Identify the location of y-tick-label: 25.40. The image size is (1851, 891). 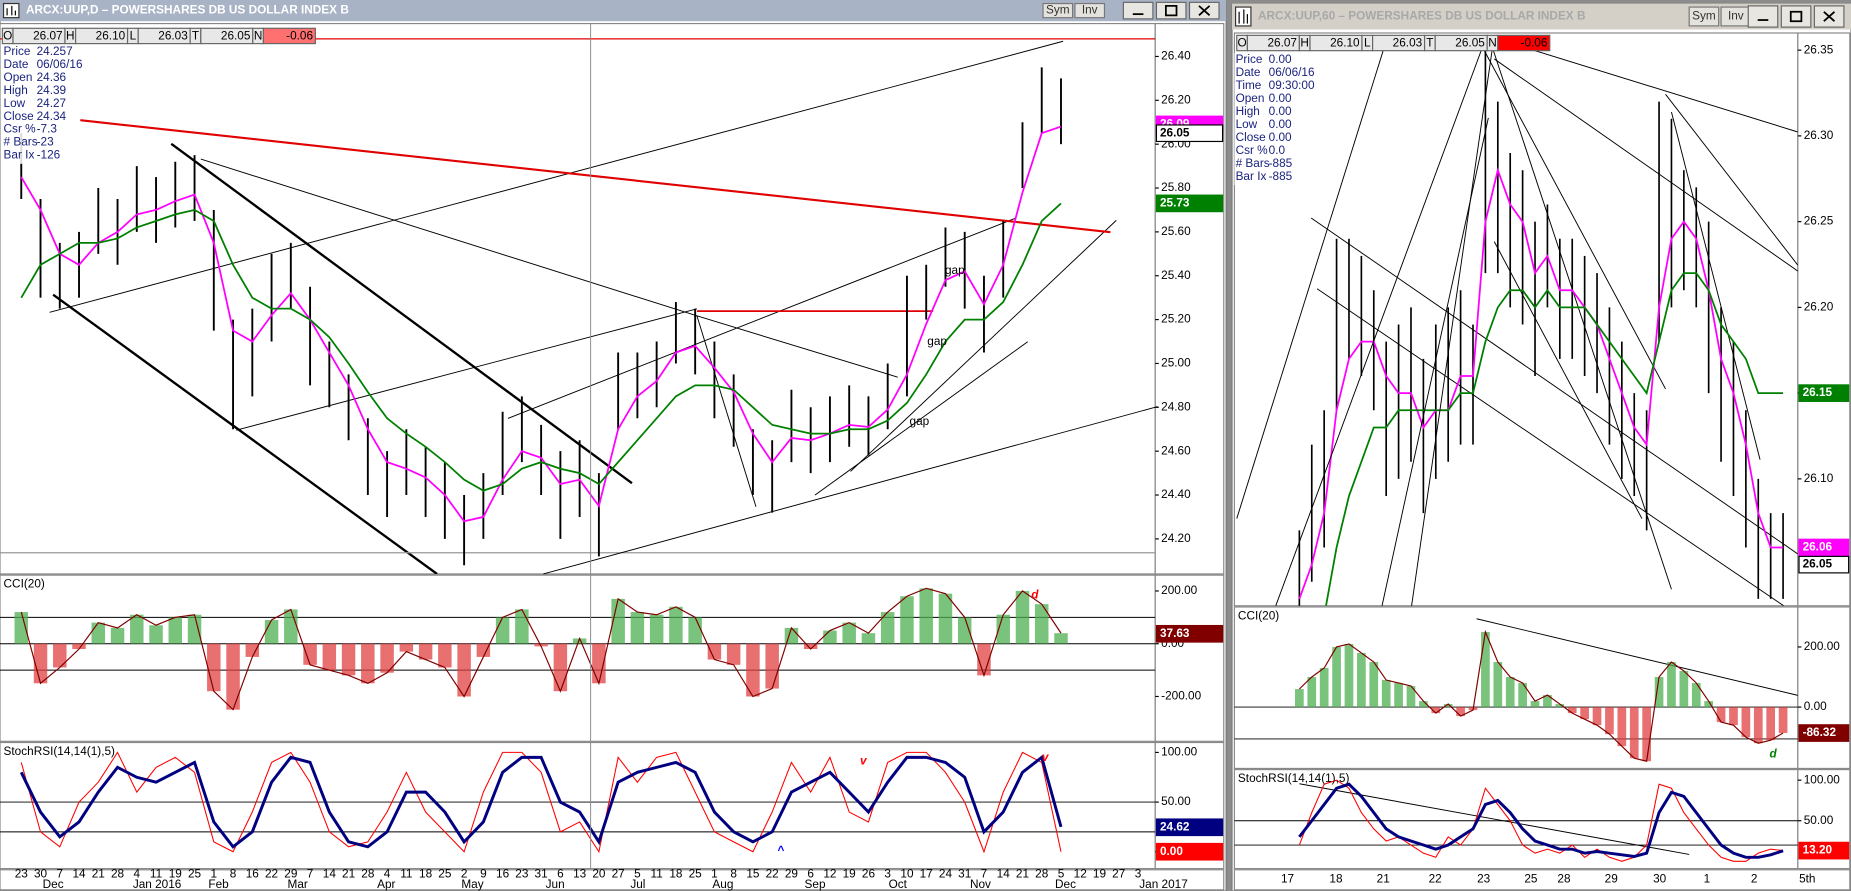
(1176, 275).